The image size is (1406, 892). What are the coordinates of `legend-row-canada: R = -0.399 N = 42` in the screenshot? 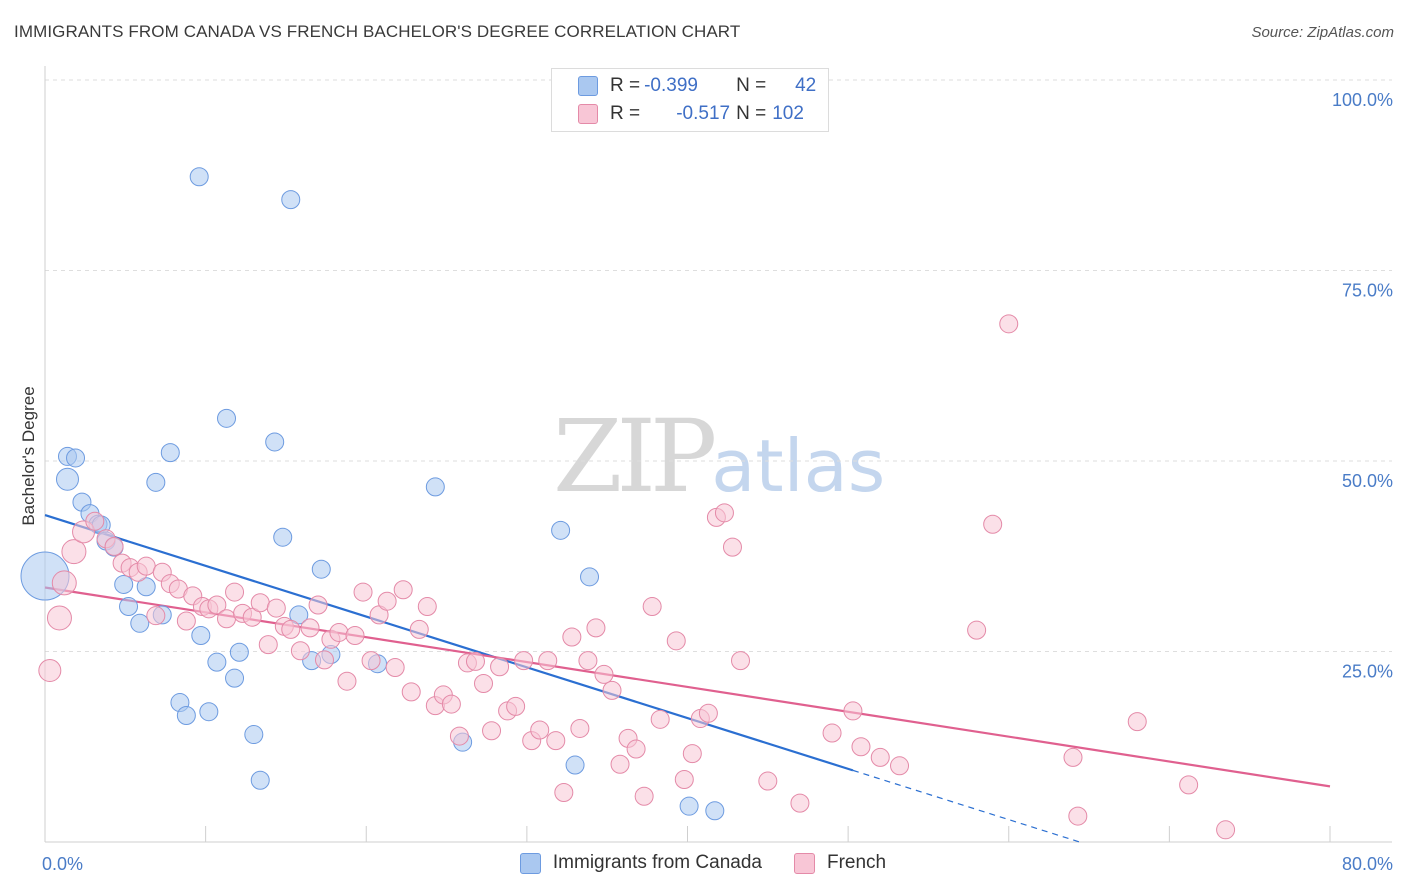 It's located at (697, 86).